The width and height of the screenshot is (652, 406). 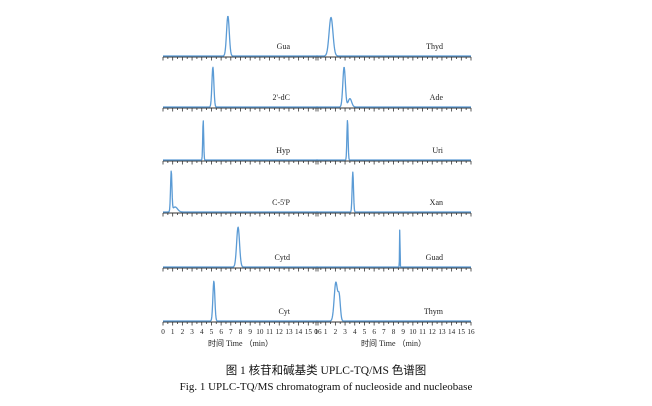 What do you see at coordinates (326, 332) in the screenshot?
I see `tick-label-thym: 1` at bounding box center [326, 332].